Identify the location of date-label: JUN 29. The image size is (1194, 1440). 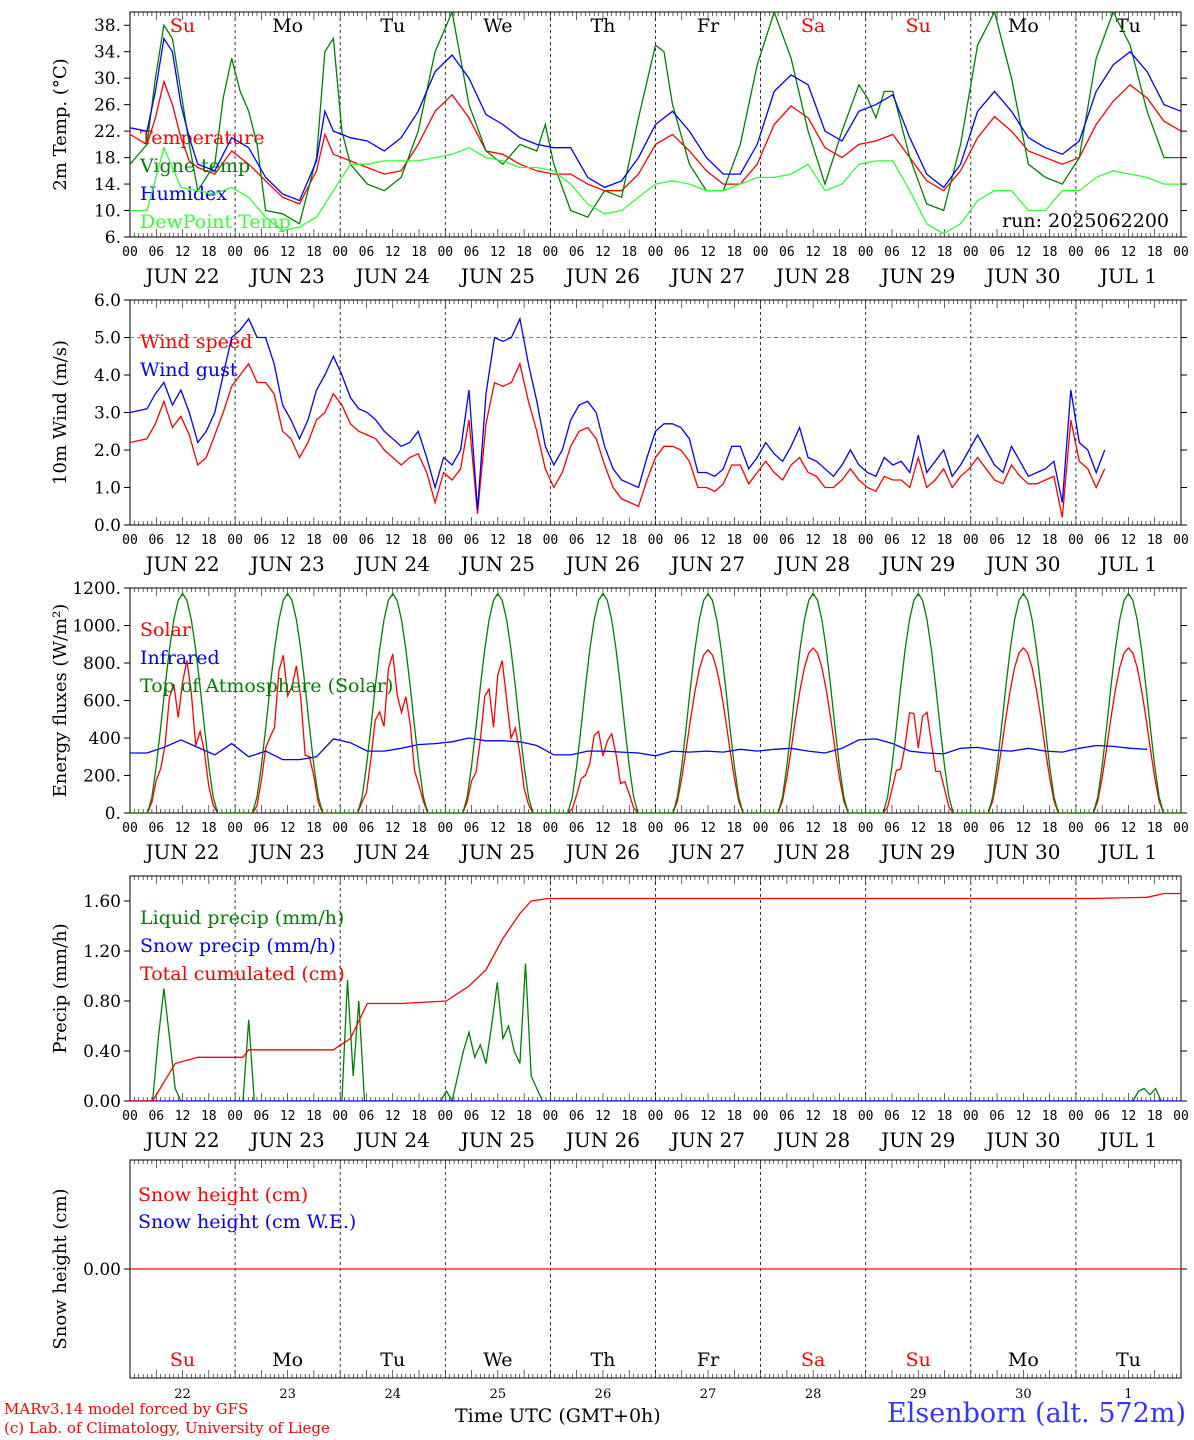
(917, 1140).